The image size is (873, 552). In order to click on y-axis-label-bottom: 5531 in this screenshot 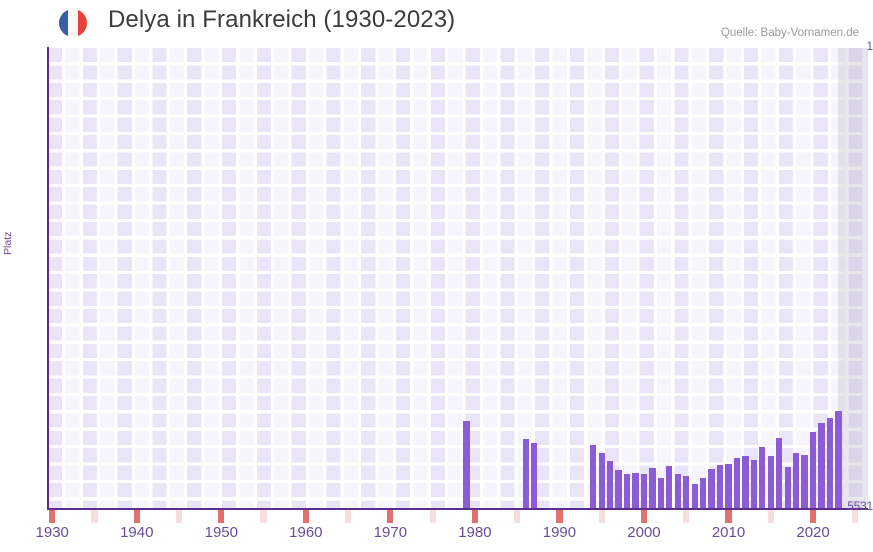, I will do `click(860, 507)`.